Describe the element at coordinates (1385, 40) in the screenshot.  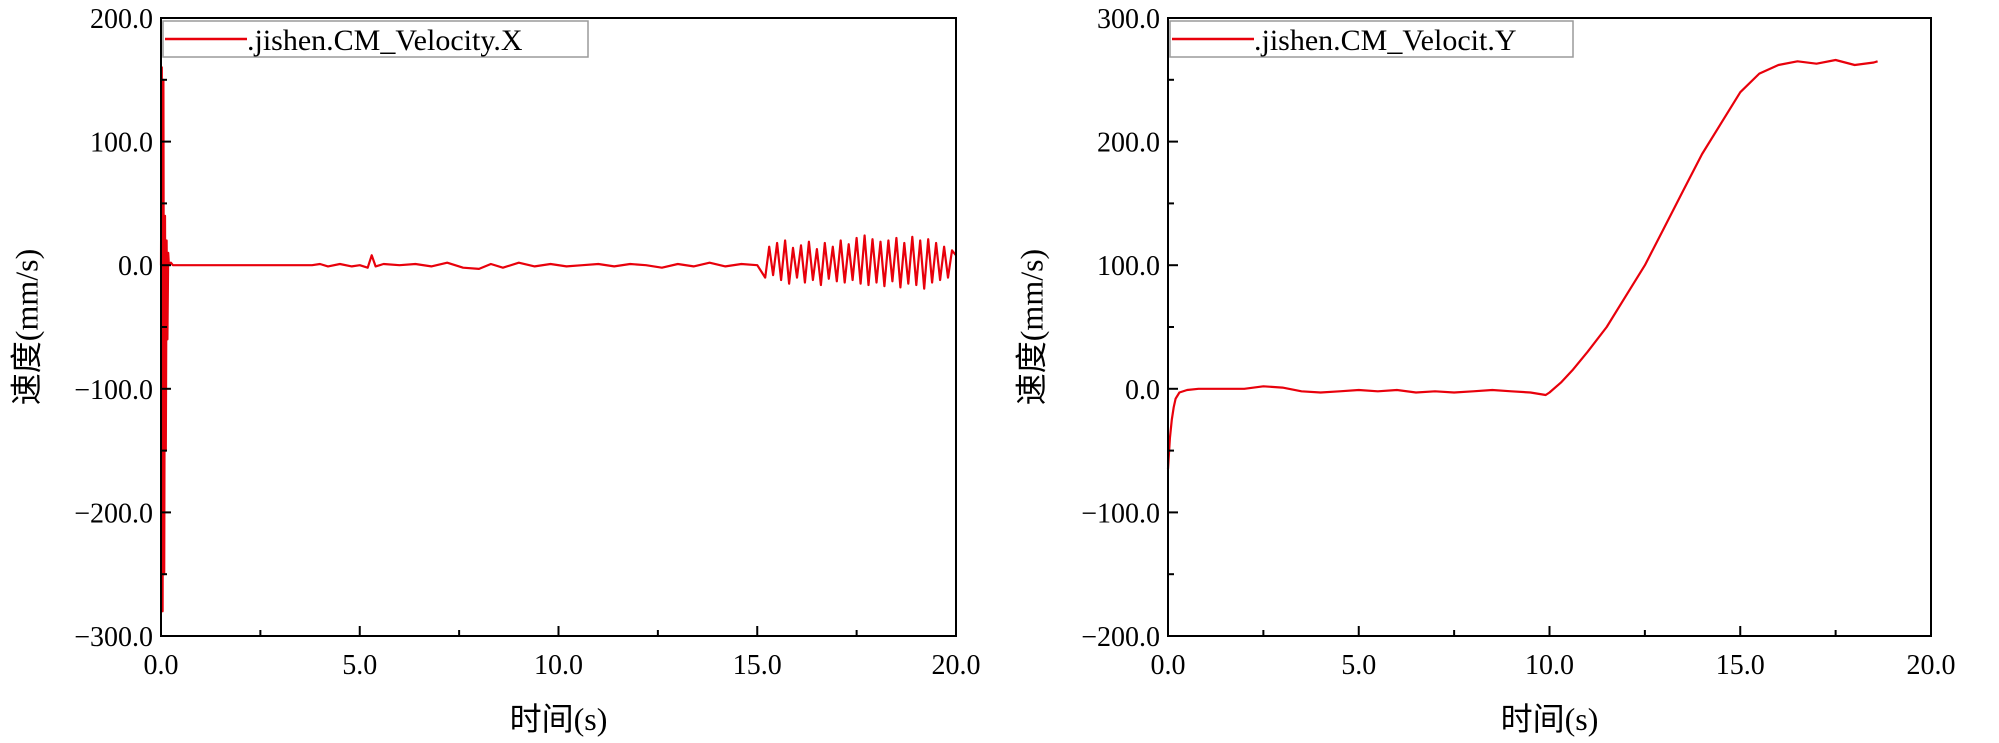
I see `legend-entry: .jishen.CM_Velocit.Y` at that location.